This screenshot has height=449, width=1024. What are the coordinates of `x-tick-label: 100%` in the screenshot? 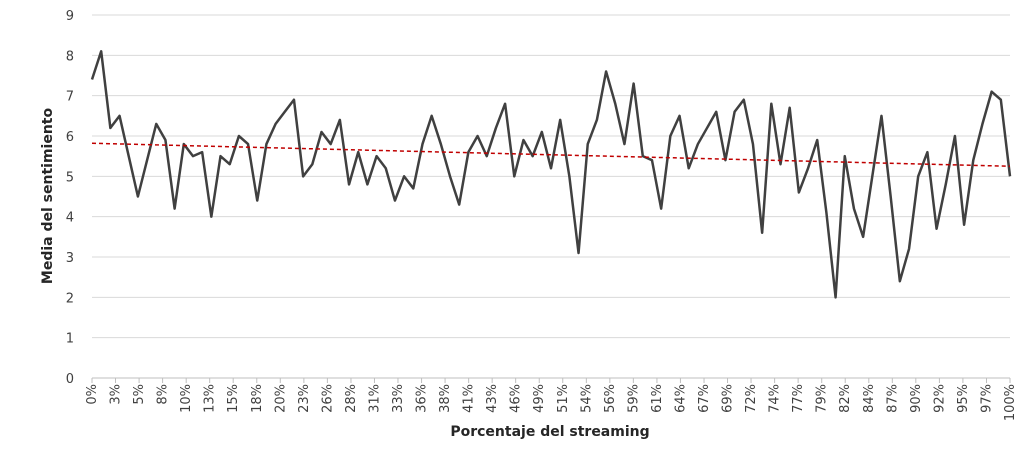 It's located at (1010, 402).